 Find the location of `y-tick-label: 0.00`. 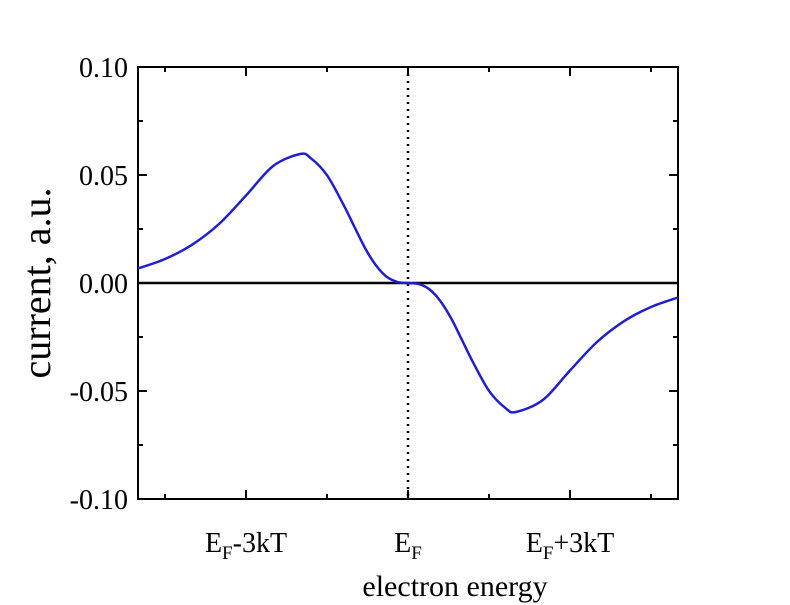

y-tick-label: 0.00 is located at coordinates (103, 284).